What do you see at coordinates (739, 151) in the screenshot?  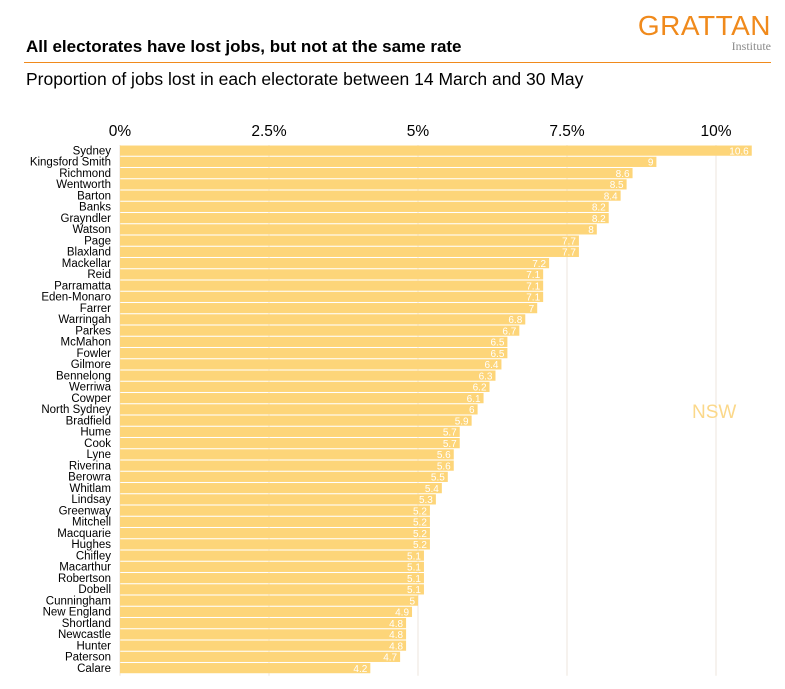 I see `value-label: 10.6` at bounding box center [739, 151].